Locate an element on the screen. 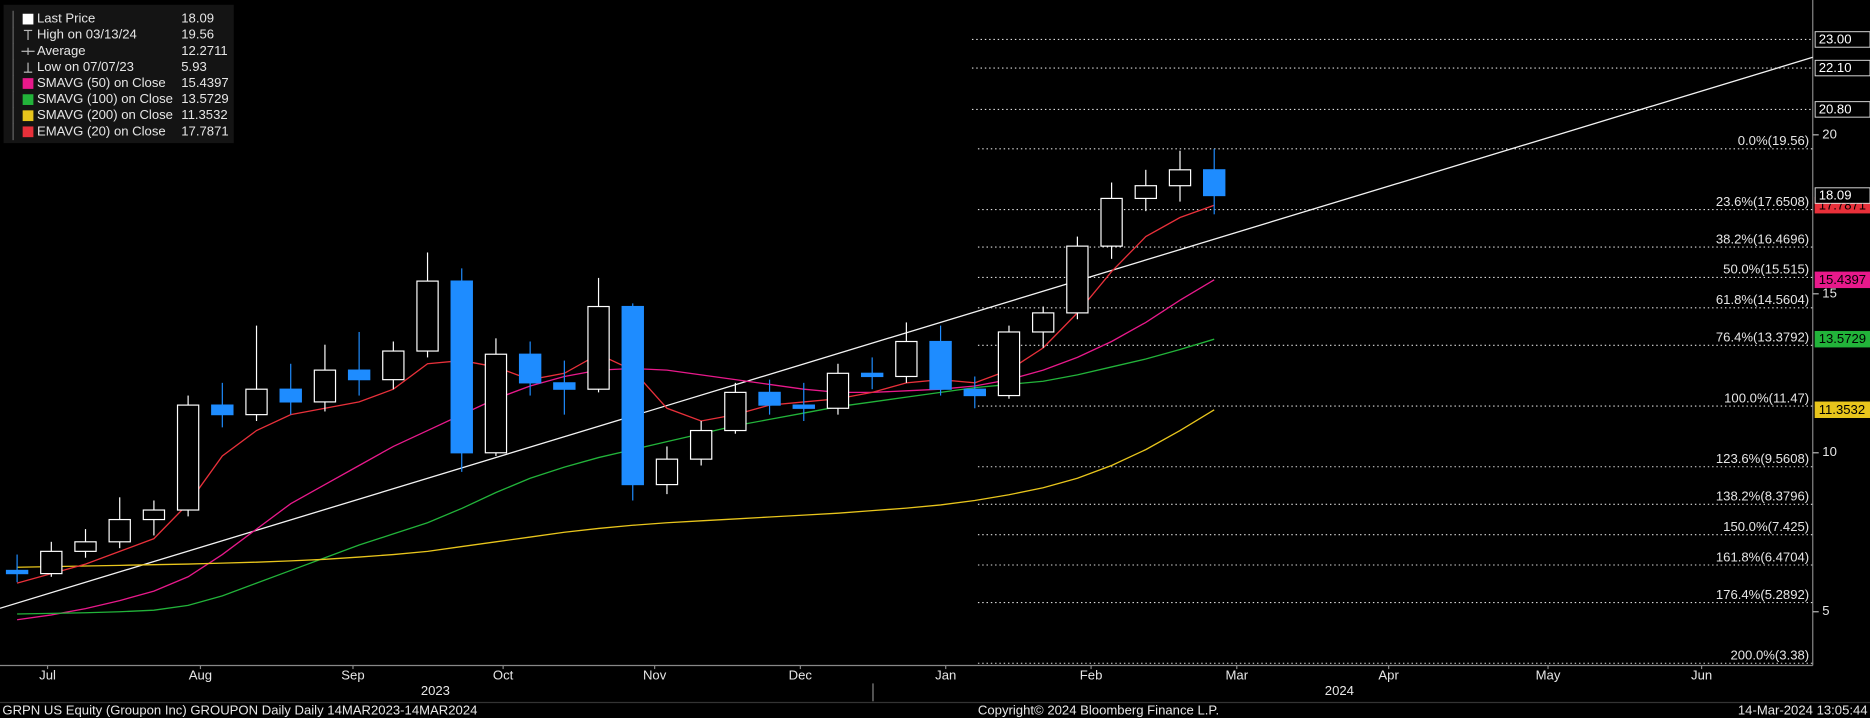 The height and width of the screenshot is (718, 1870). x-tick-label: Oct is located at coordinates (503, 675).